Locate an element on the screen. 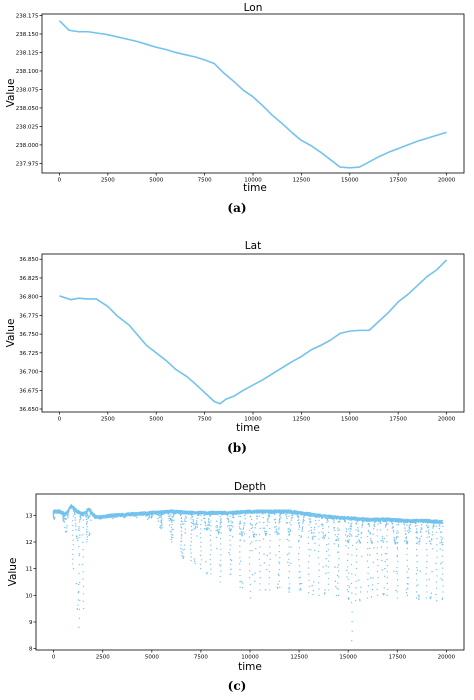 This screenshot has width=474, height=700. y-tick-label: 237.975 is located at coordinates (27, 164).